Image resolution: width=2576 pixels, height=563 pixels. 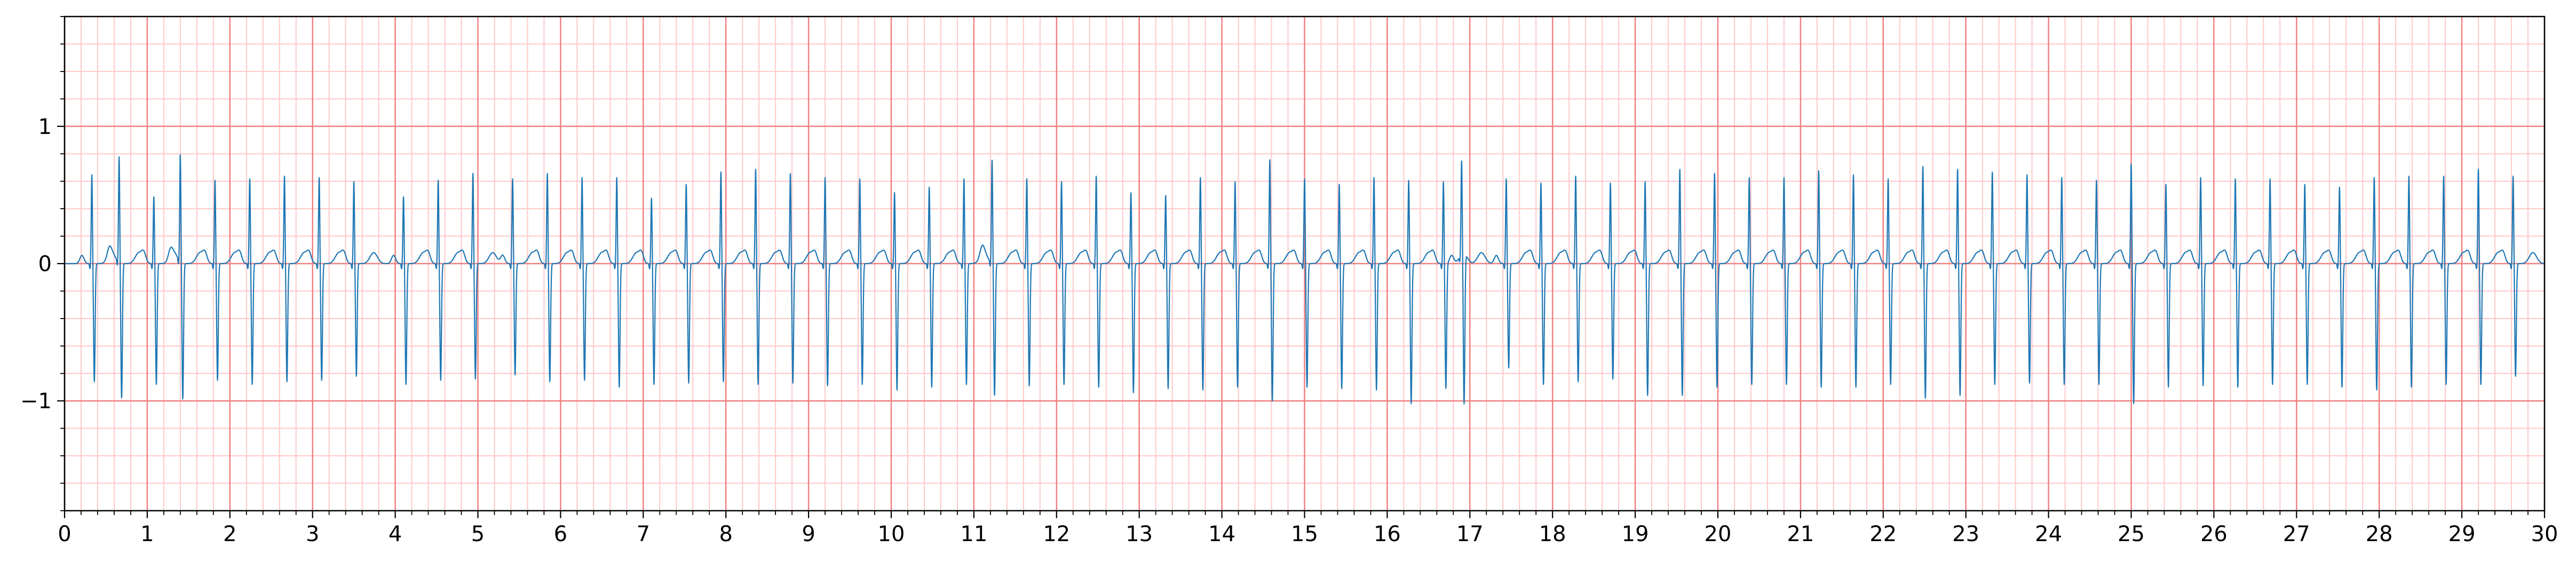 What do you see at coordinates (478, 534) in the screenshot?
I see `x-tick-label: 5` at bounding box center [478, 534].